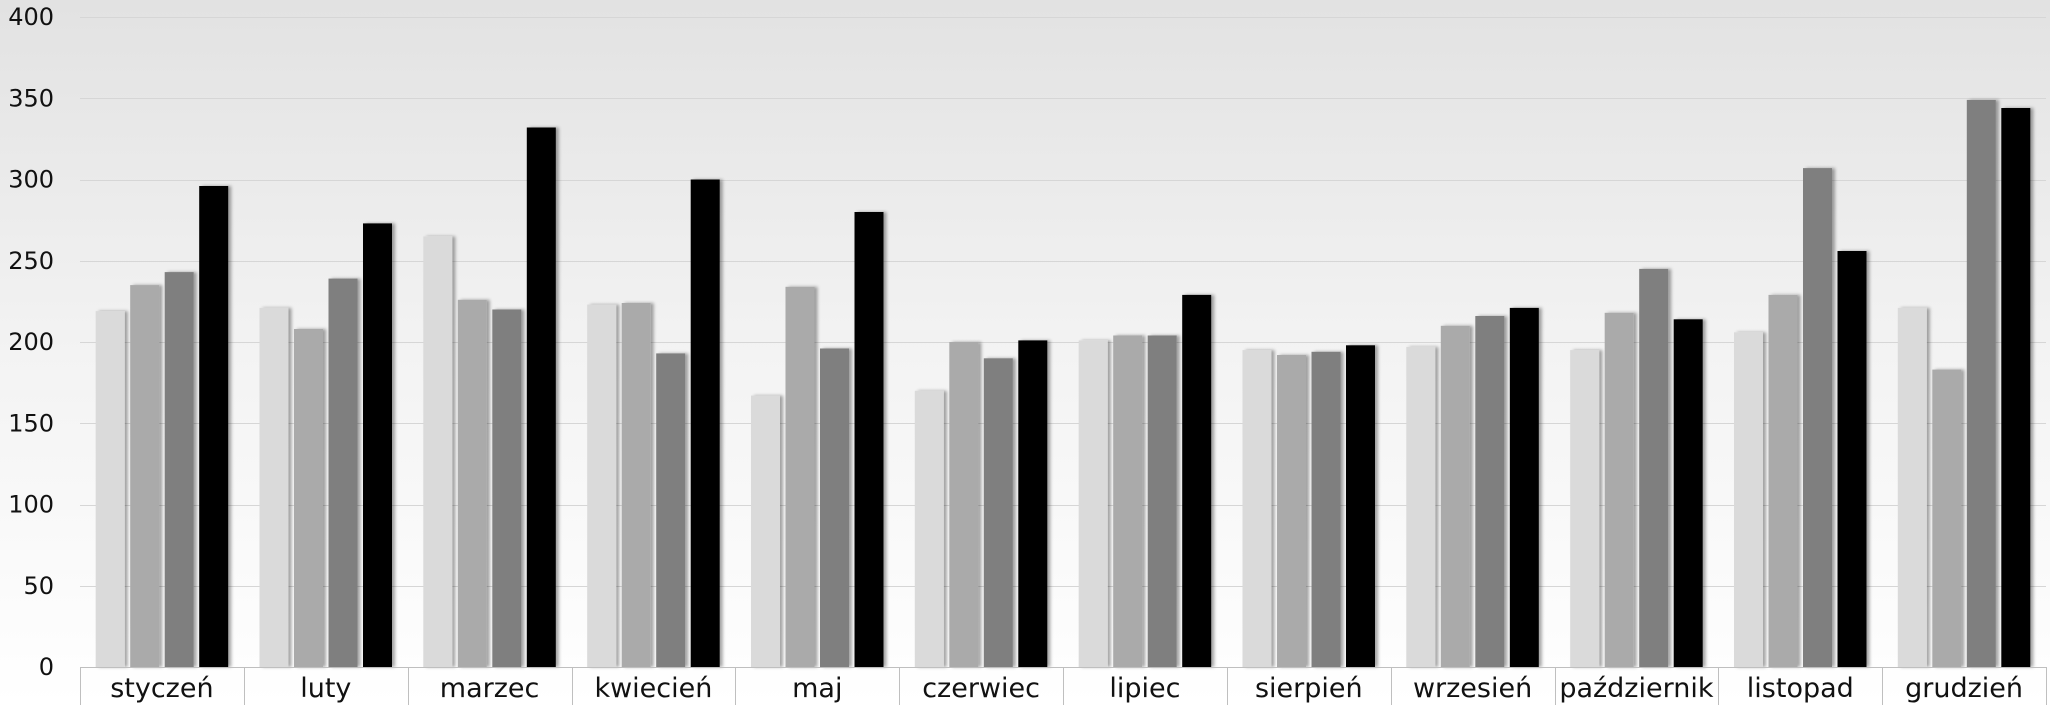  I want to click on x-category-label: styczeń, so click(161, 688).